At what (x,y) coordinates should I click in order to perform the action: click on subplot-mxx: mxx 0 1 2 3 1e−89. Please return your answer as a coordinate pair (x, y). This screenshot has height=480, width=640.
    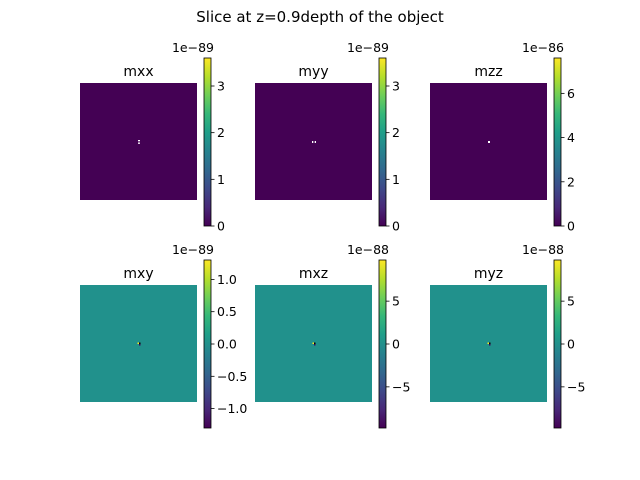
    Looking at the image, I should click on (152, 137).